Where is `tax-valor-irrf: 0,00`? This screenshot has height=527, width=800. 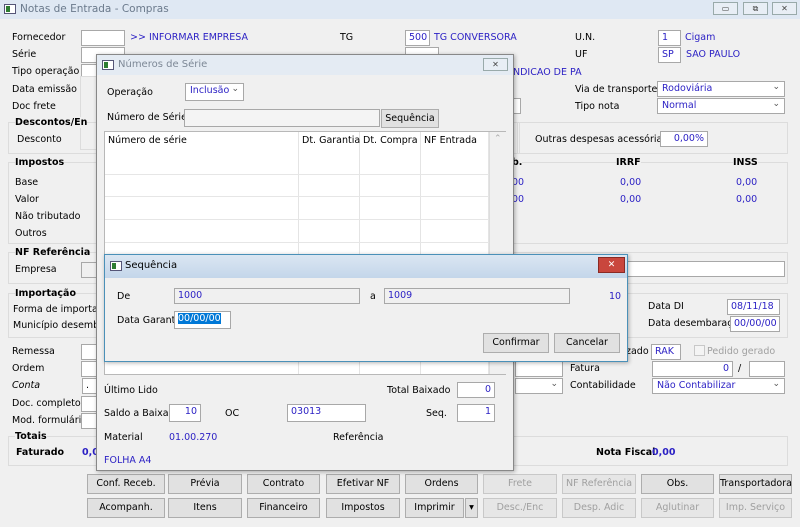 tax-valor-irrf: 0,00 is located at coordinates (631, 199).